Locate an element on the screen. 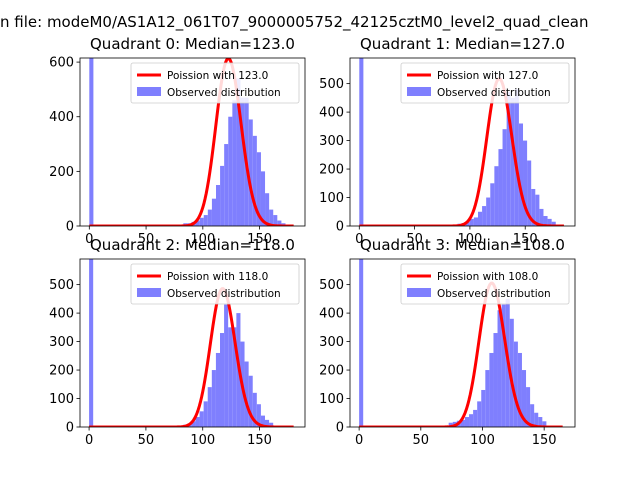  legend-label-poisson: Poission with 123.0 is located at coordinates (217, 76).